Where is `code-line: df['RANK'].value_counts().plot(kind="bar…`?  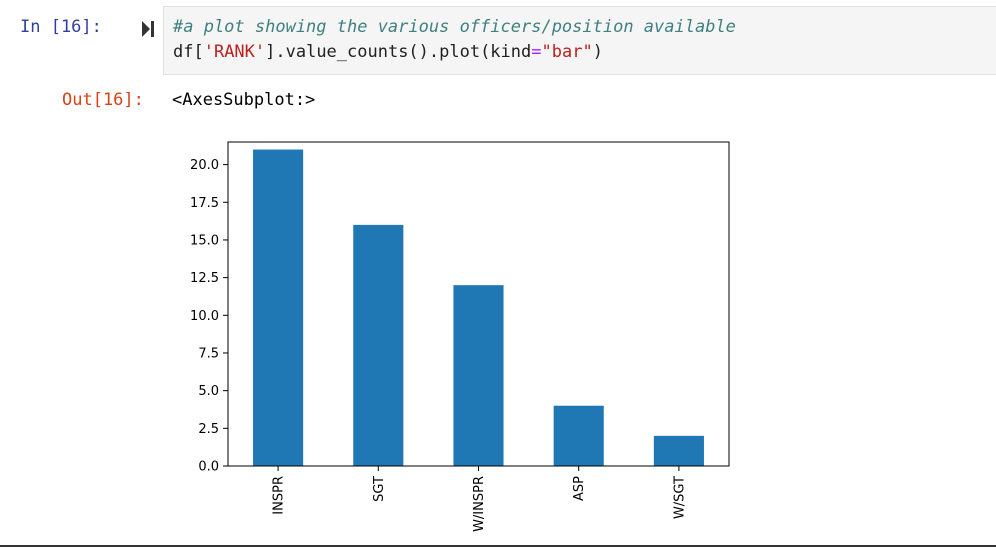
code-line: df['RANK'].value_counts().plot(kind="bar… is located at coordinates (388, 52).